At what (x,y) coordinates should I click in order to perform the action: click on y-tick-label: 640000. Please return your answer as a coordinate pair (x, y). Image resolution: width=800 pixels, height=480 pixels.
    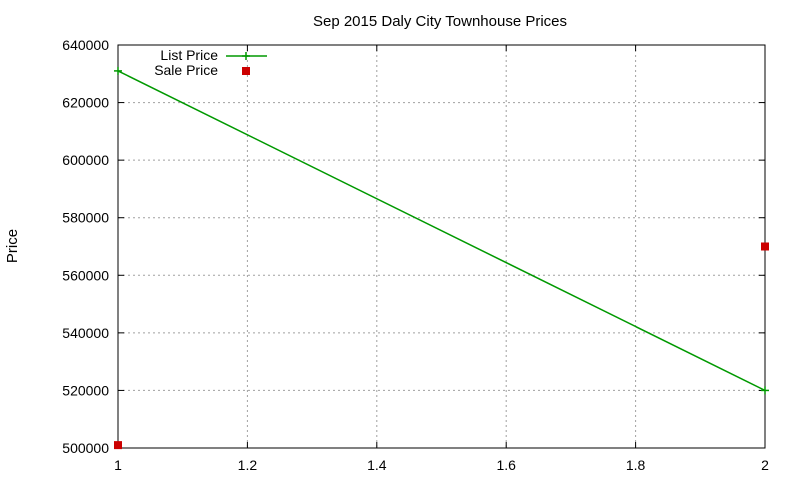
    Looking at the image, I should click on (85, 45).